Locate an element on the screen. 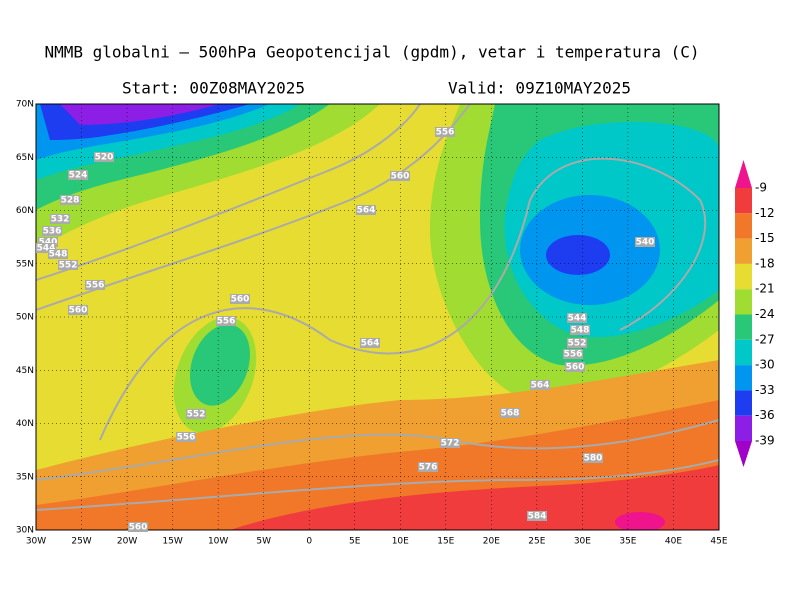 The width and height of the screenshot is (800, 604). lon-label: 15E is located at coordinates (445, 542).